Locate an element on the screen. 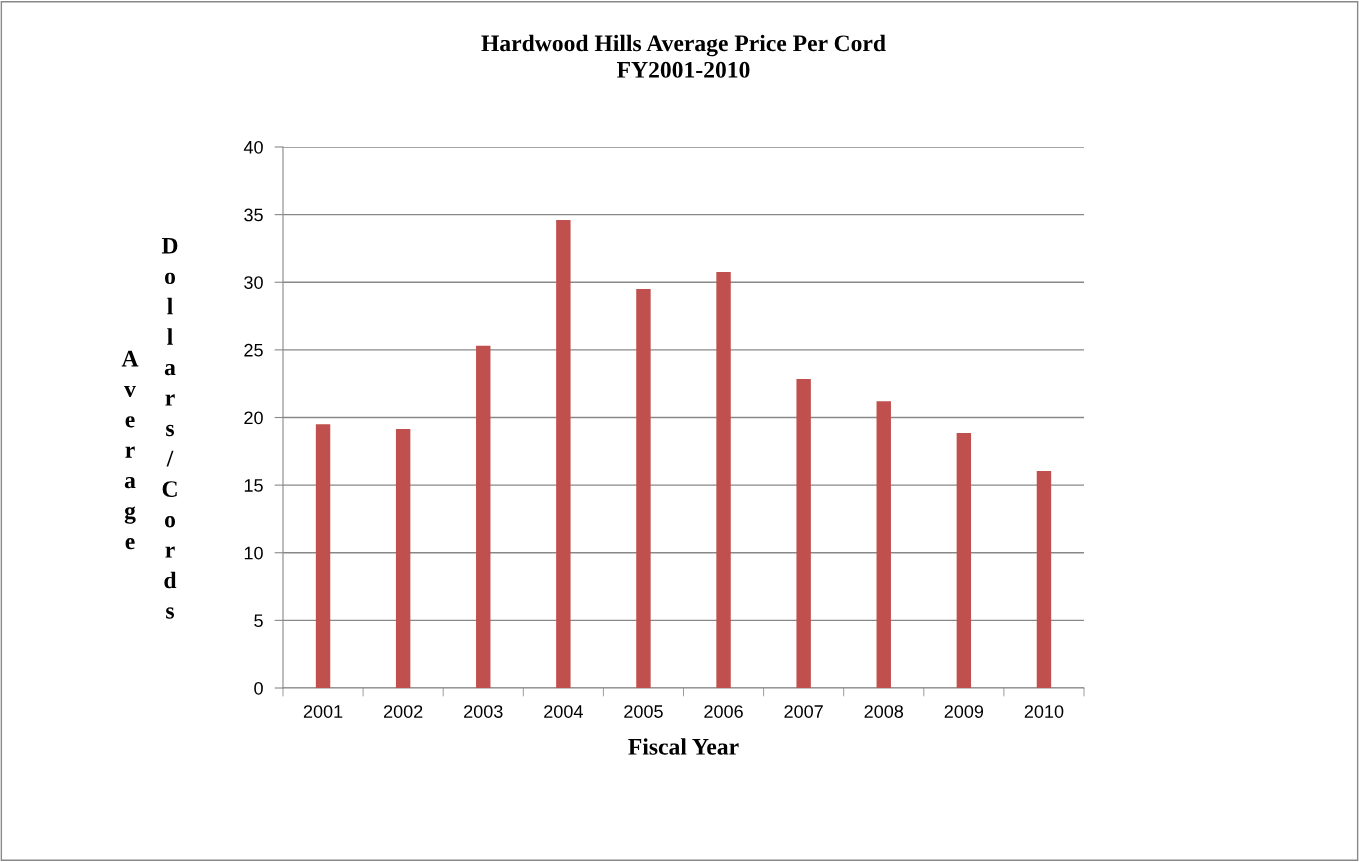  x-tick-label: 2002 is located at coordinates (403, 711).